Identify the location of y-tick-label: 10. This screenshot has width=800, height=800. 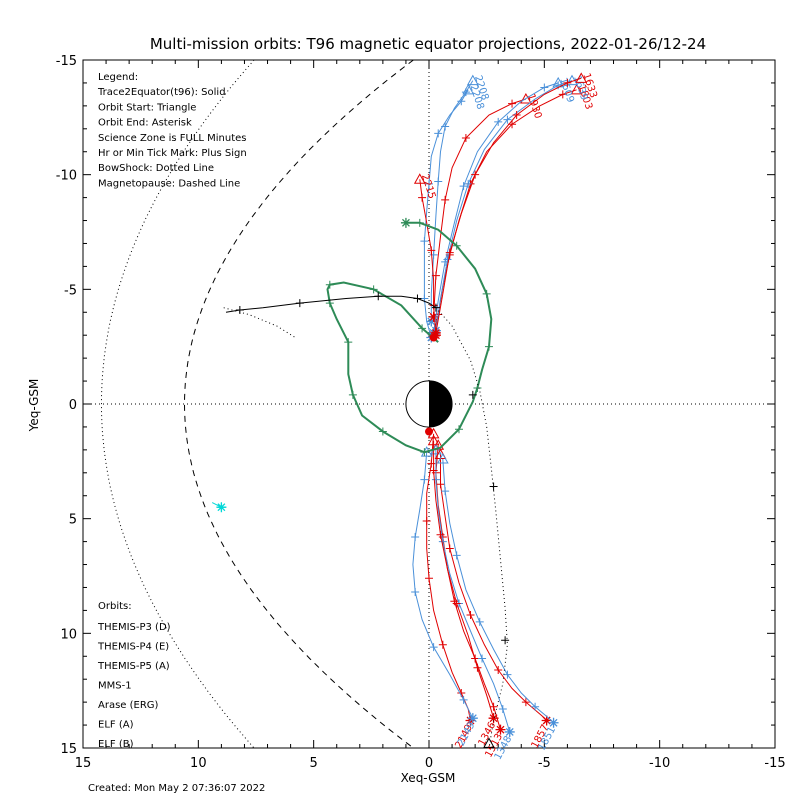
(68, 634).